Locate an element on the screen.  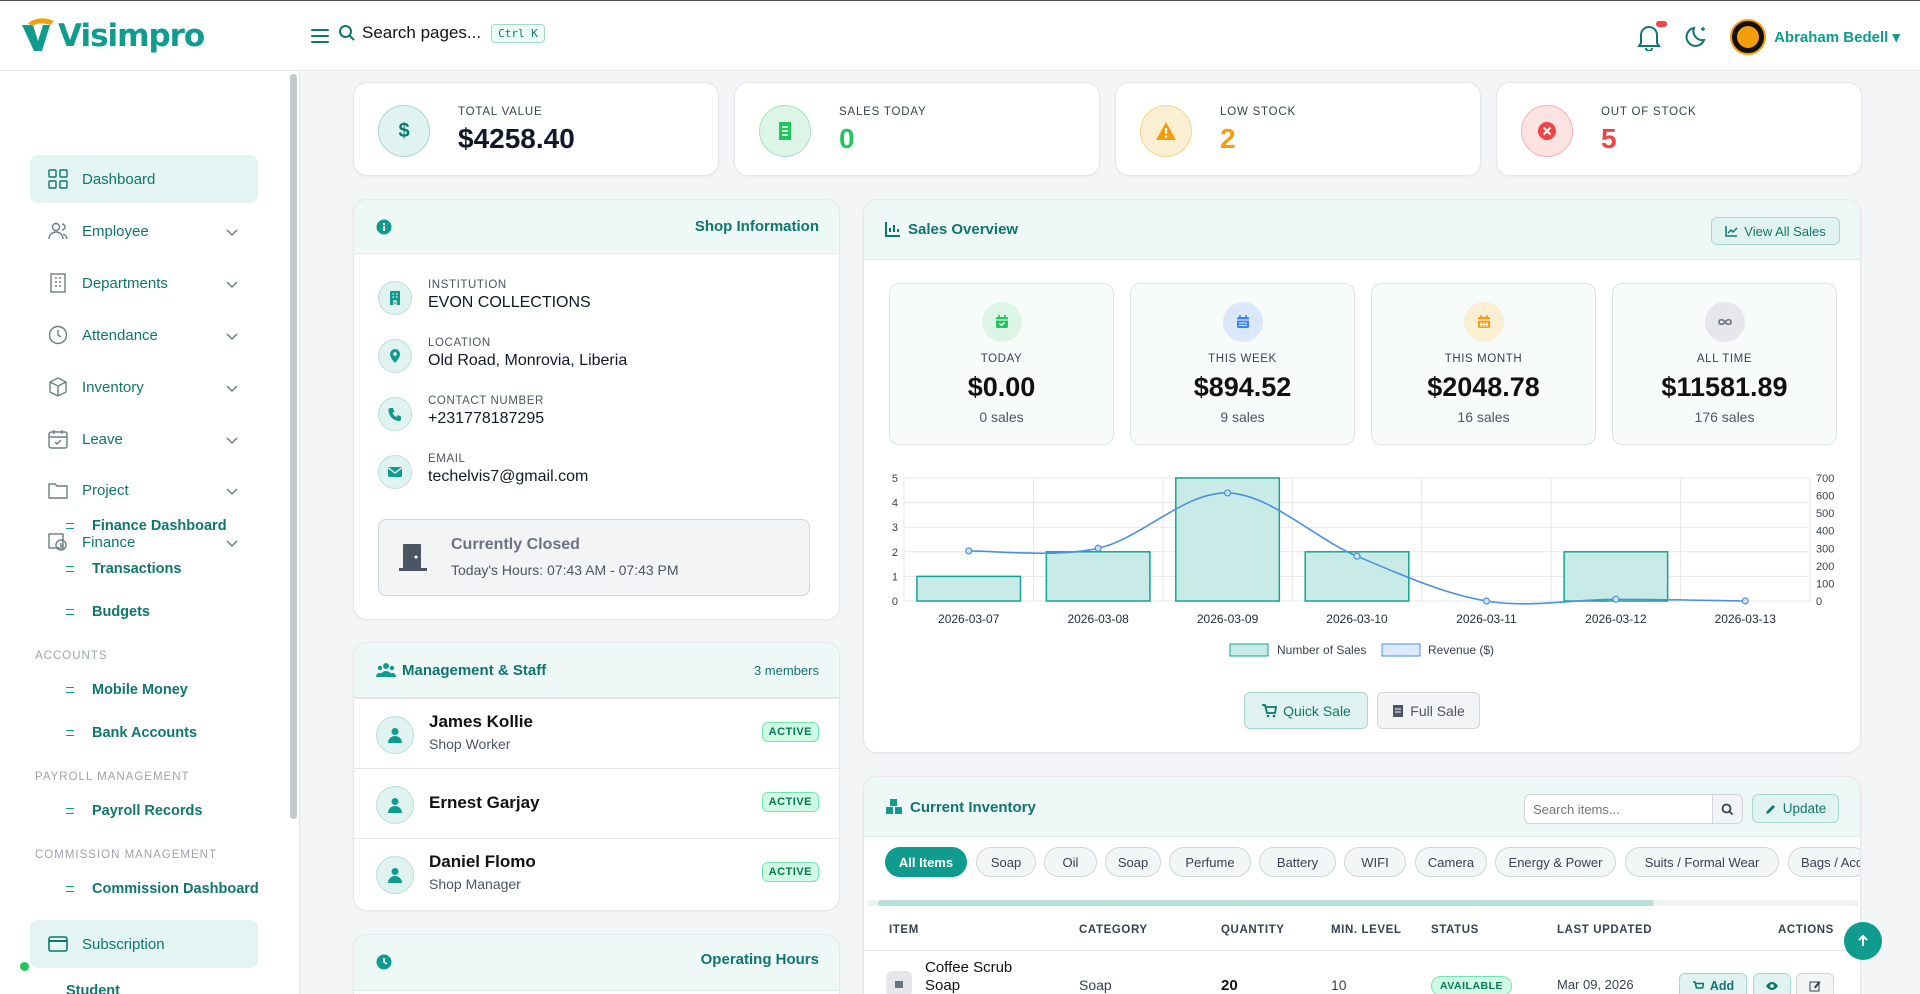
sub-label: Finance Dashboard is located at coordinates (159, 526).